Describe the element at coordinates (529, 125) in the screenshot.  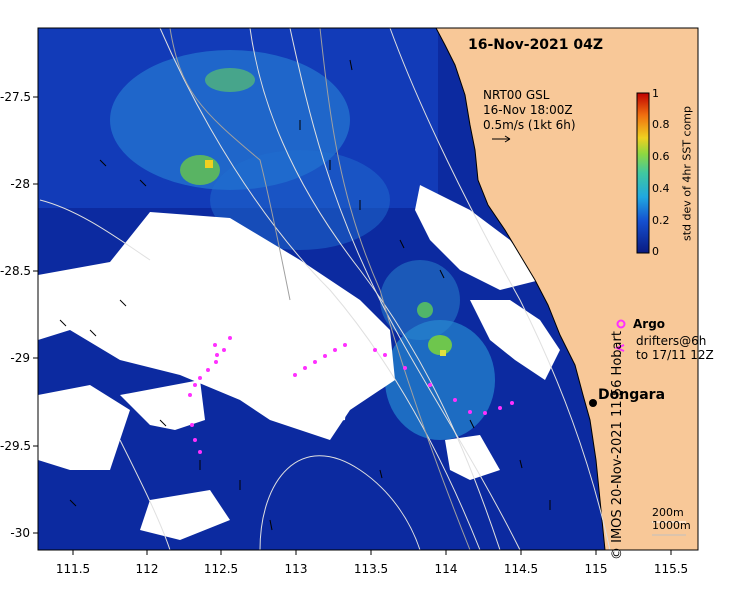
I see `current-scale-label: 0.5m/s (1kt 6h)` at that location.